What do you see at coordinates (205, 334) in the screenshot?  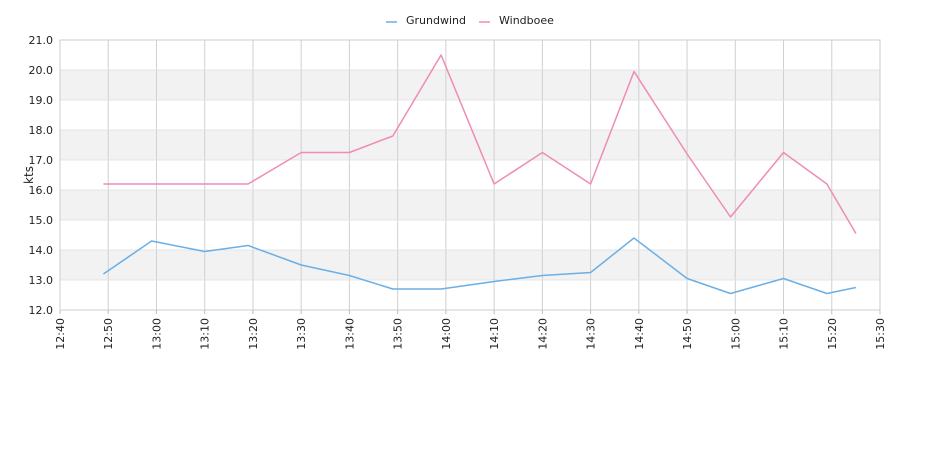 I see `x-tick-label: 13:10` at bounding box center [205, 334].